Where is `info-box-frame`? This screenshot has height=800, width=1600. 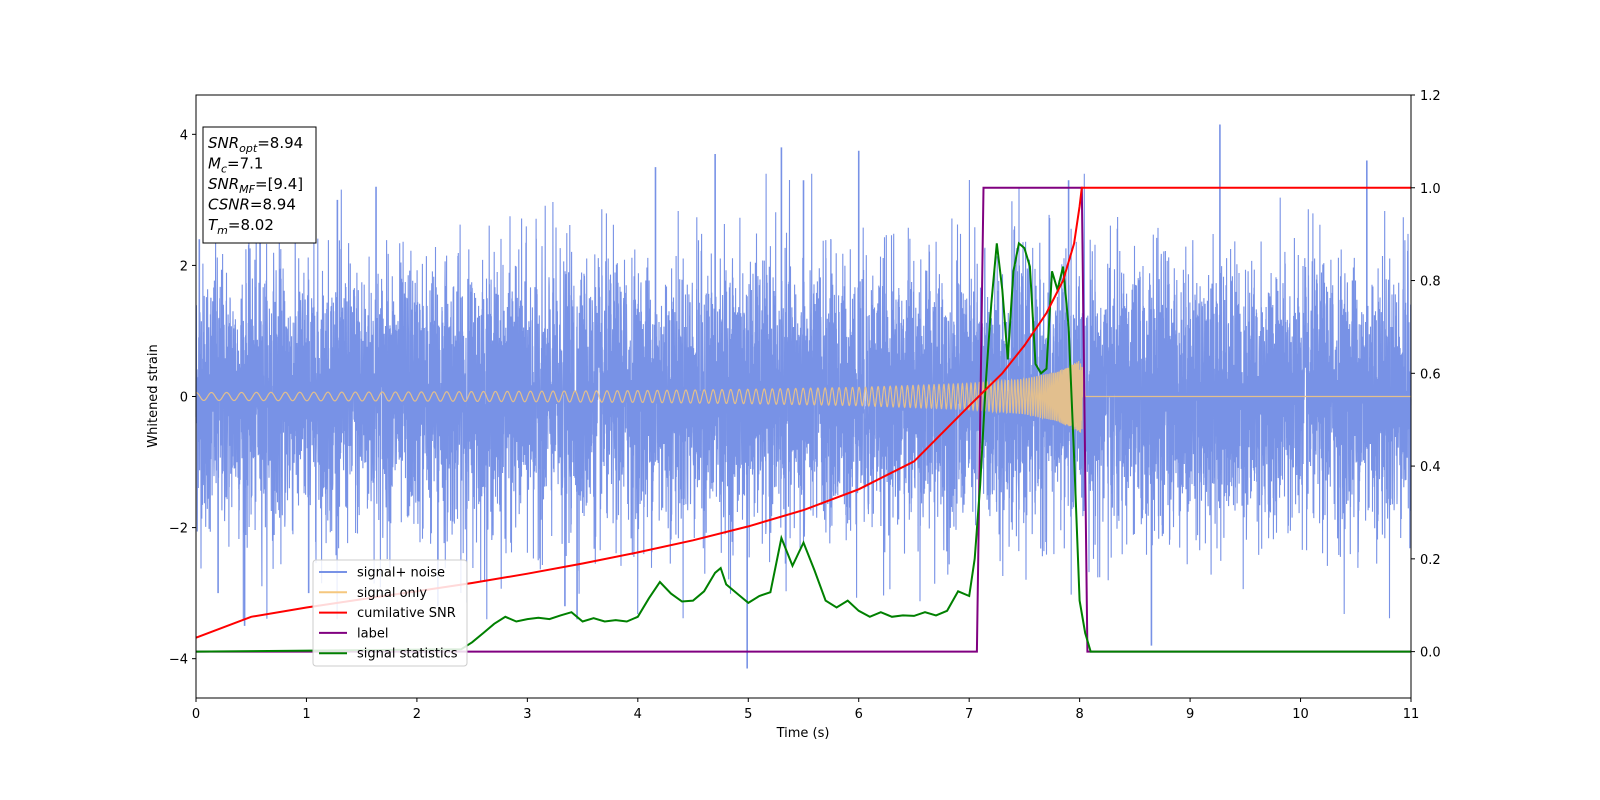
info-box-frame is located at coordinates (259, 185).